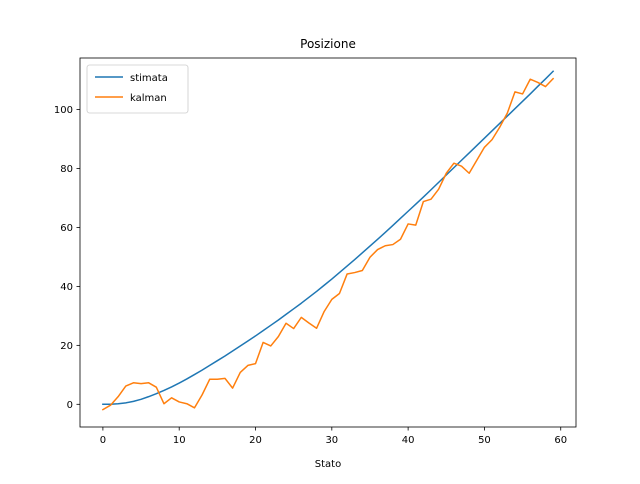 This screenshot has width=640, height=484. I want to click on legend-label-stimata: stimata, so click(149, 78).